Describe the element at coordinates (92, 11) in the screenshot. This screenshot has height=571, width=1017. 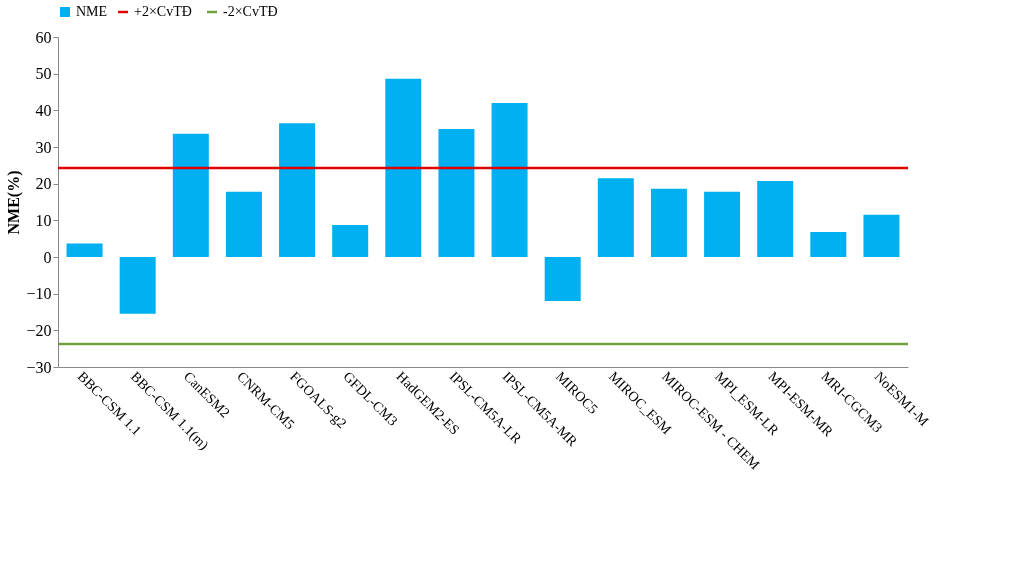
I see `legend-label: NME` at that location.